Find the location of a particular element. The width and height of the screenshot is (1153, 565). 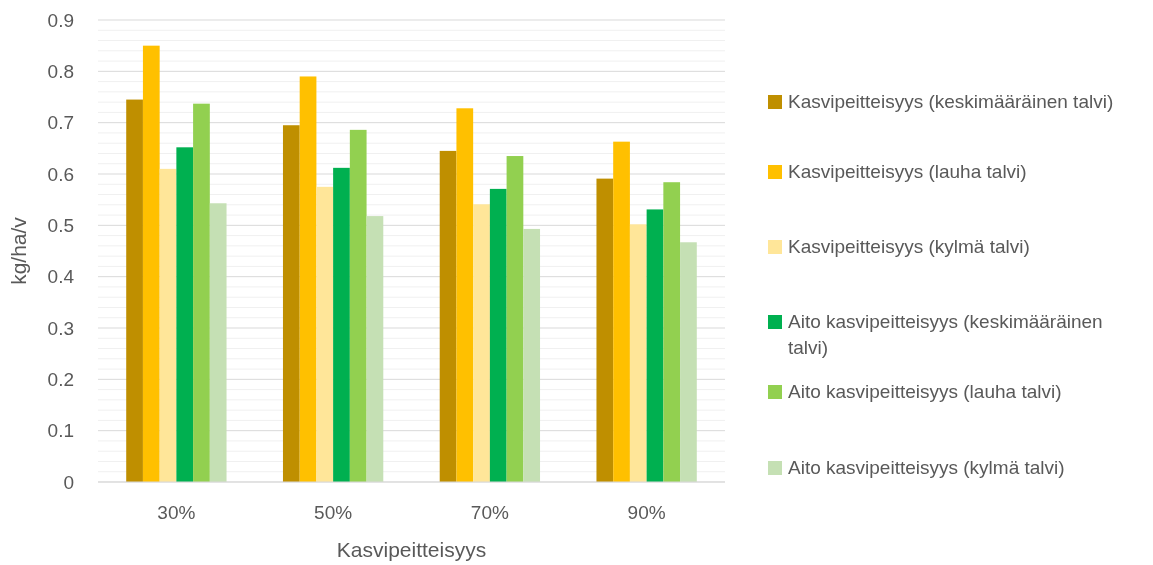

y-tick-label: 0.6 is located at coordinates (60, 174).